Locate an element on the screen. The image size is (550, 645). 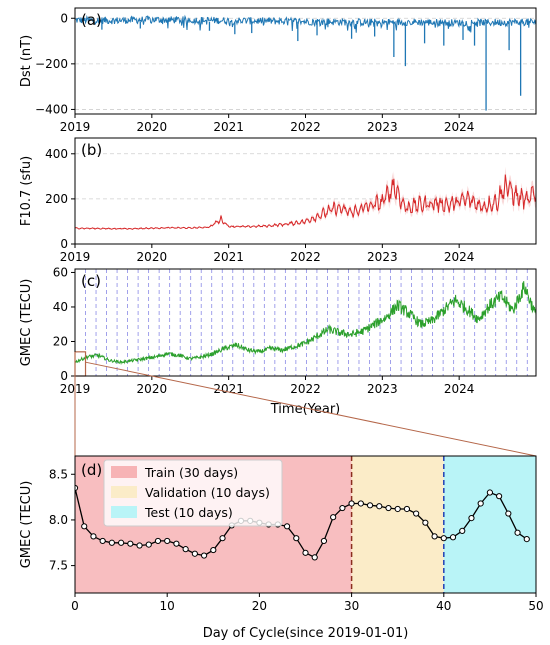
panel-label: (a) is located at coordinates (91, 20).